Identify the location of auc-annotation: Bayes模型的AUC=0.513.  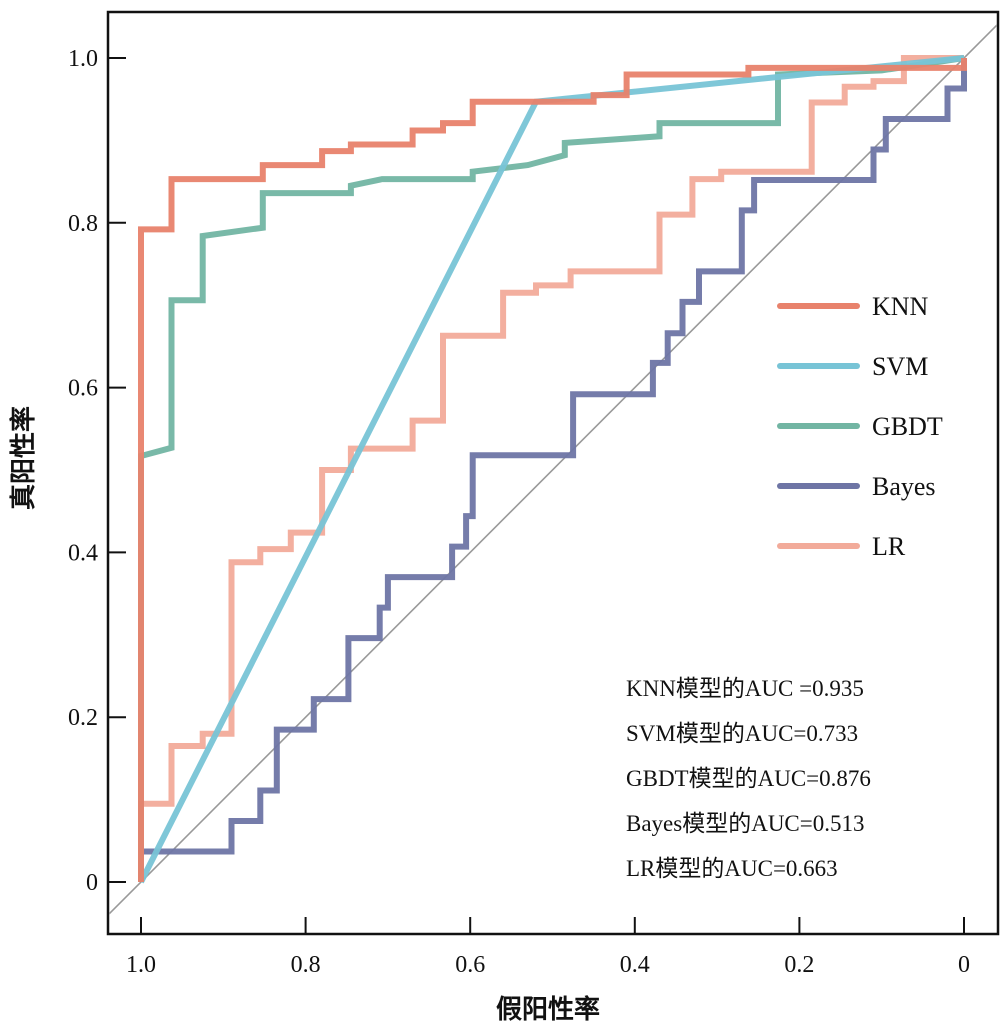
(745, 823).